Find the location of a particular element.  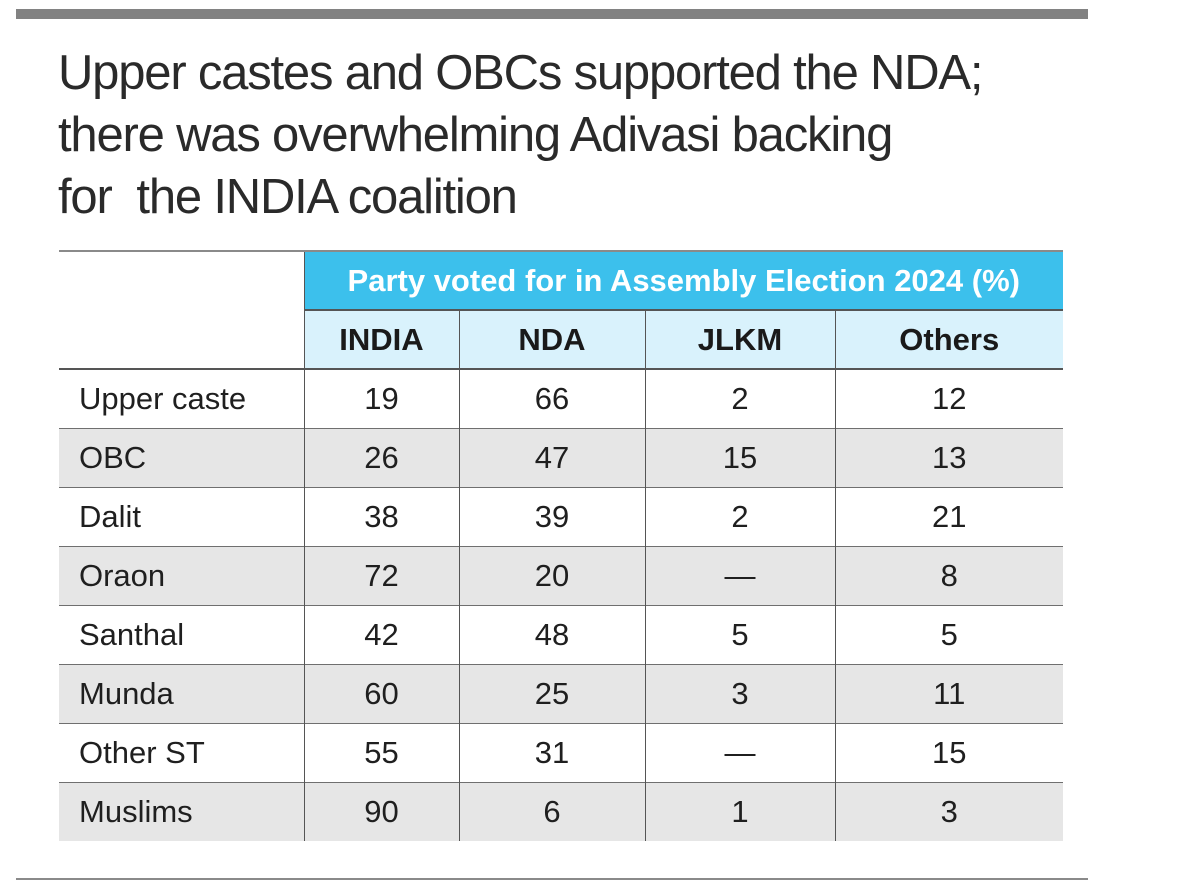

table-row: Oraon 72 20 — 8 is located at coordinates (561, 575).